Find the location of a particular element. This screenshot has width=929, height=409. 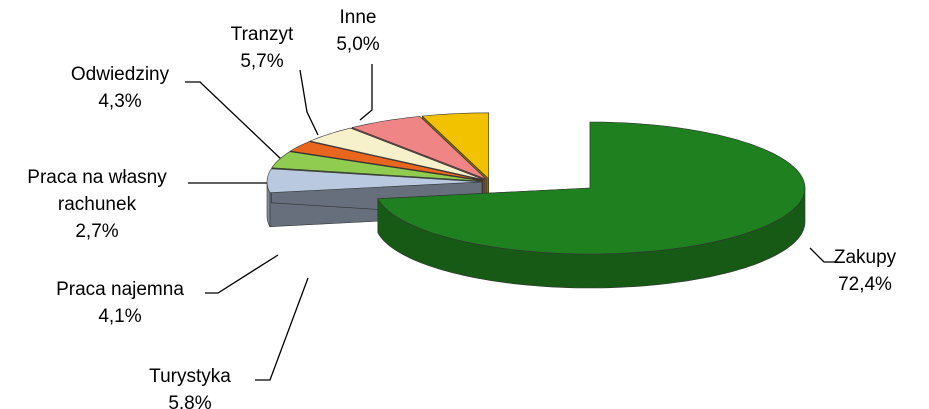

category-label: Praca na własny rachunek is located at coordinates (97, 191).